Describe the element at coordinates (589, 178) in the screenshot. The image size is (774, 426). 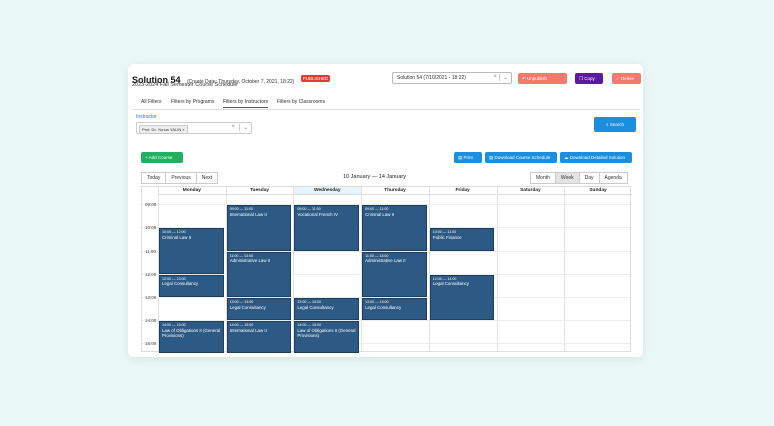
I see `view-day-button: Day` at that location.